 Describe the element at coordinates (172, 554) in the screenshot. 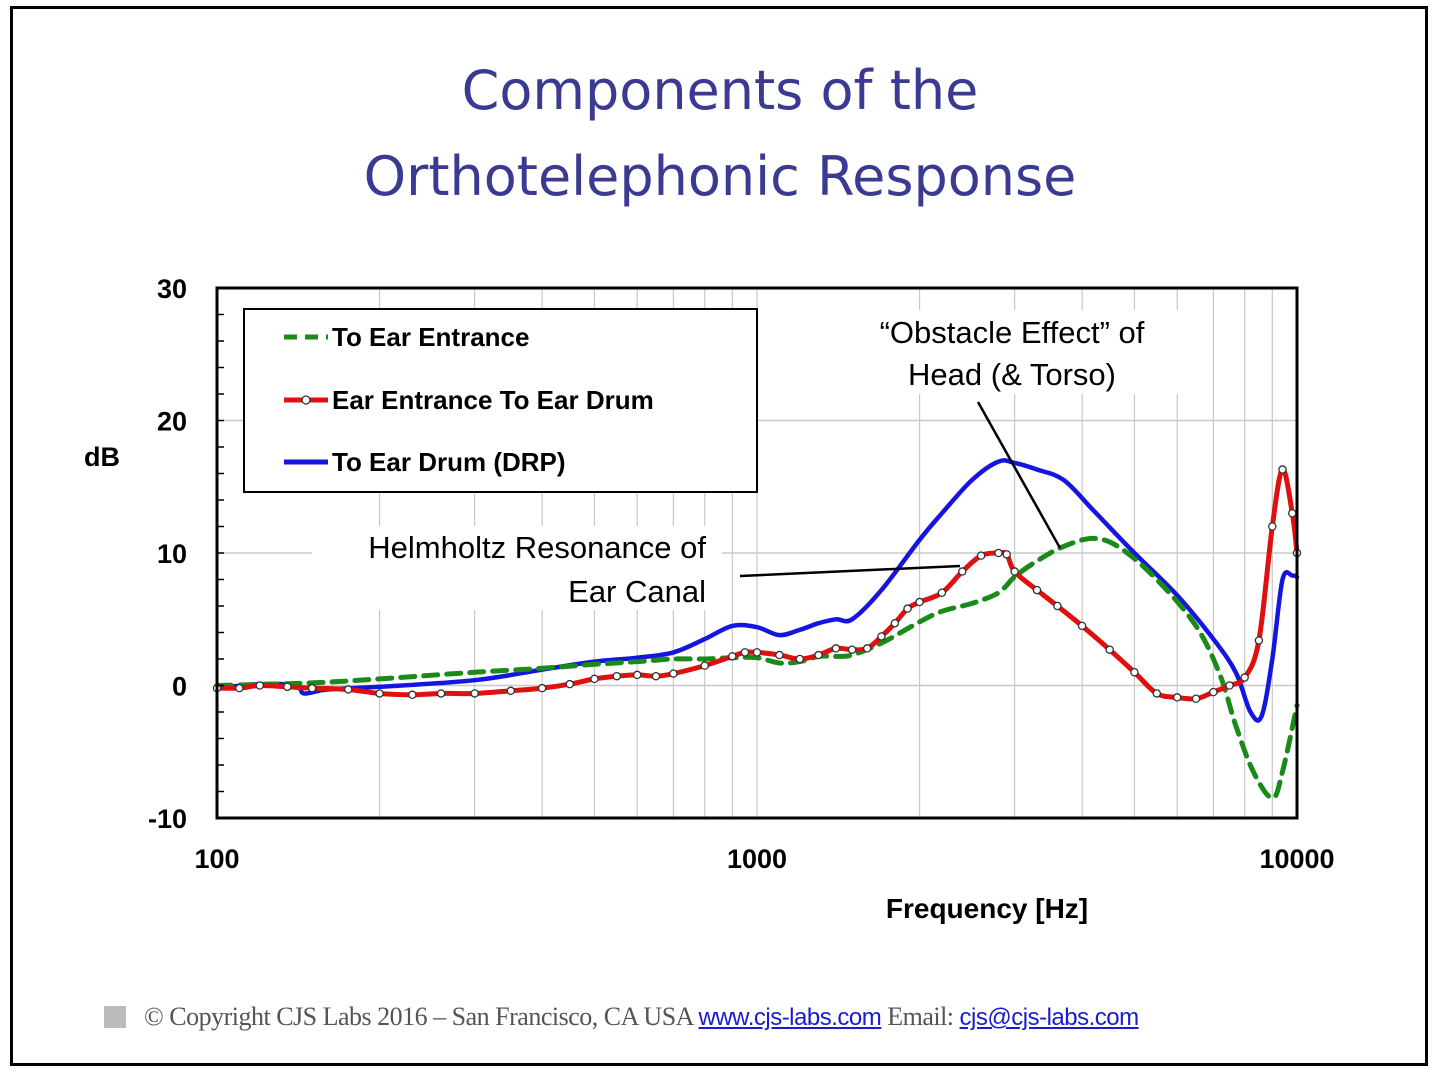

I see `y-tick-label: 10` at that location.